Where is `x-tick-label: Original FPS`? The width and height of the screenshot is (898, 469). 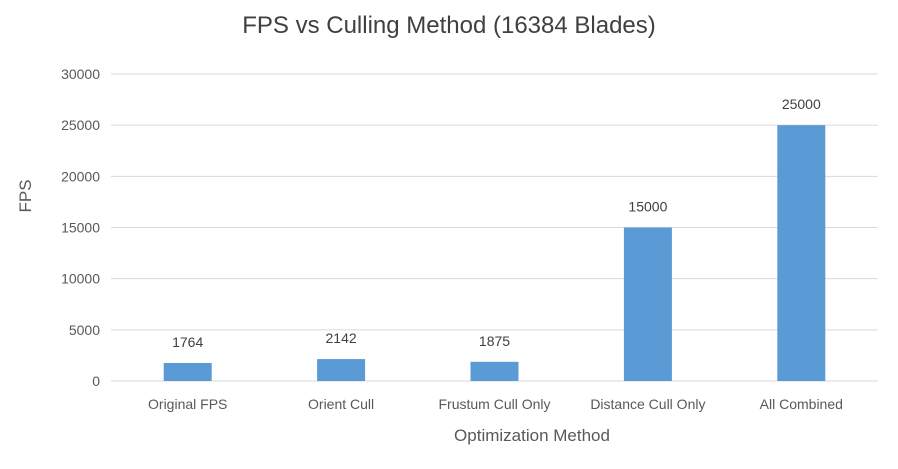 x-tick-label: Original FPS is located at coordinates (187, 404).